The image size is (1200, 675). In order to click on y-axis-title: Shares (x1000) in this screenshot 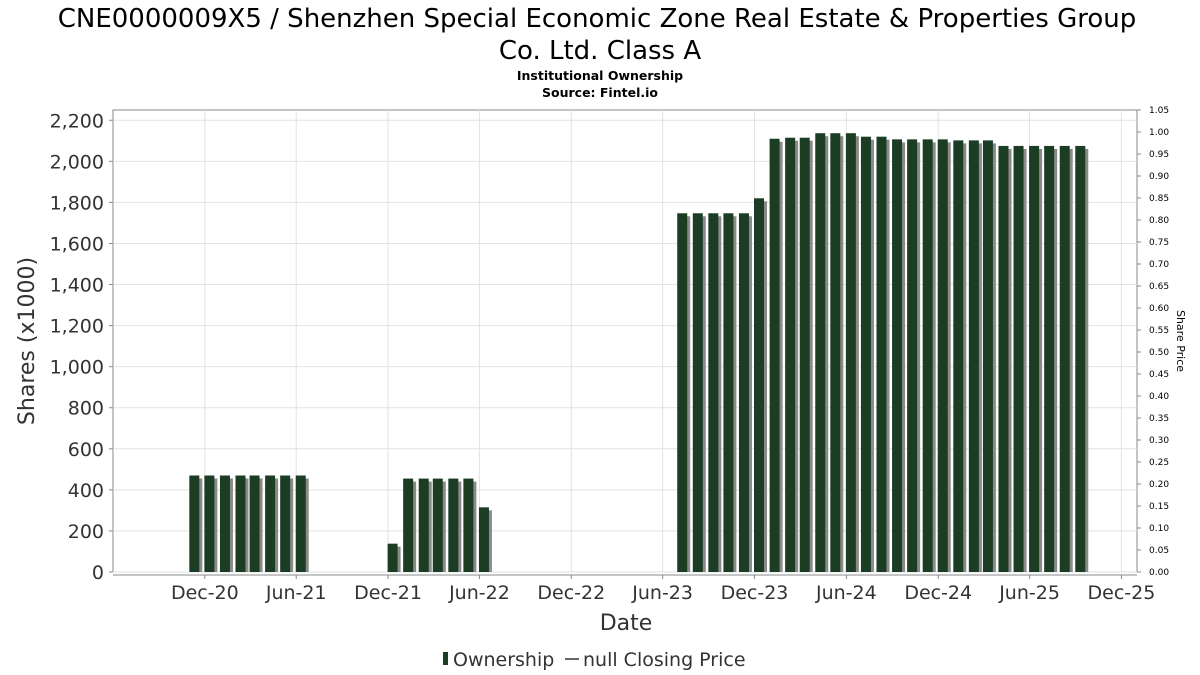, I will do `click(27, 341)`.